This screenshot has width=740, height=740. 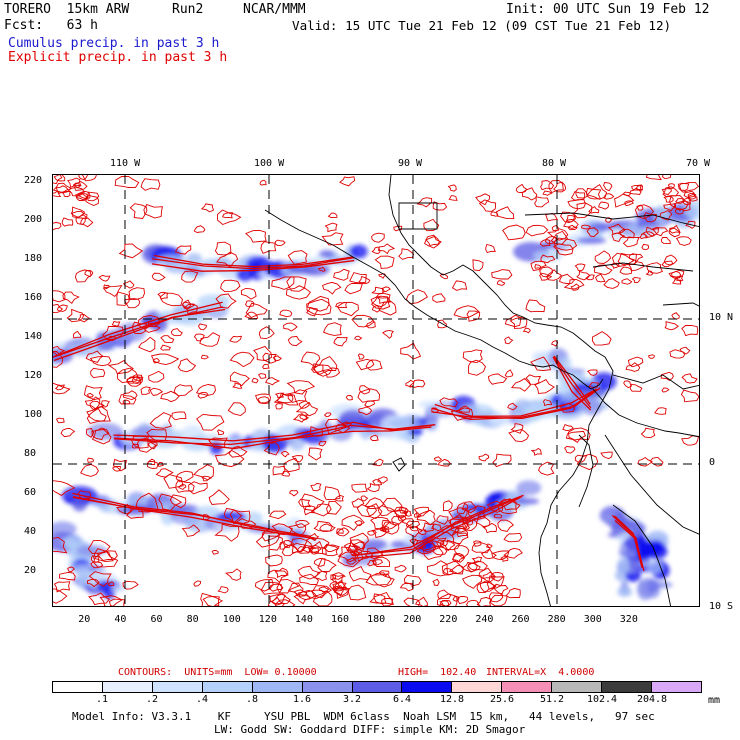 What do you see at coordinates (80, 504) in the screenshot?
I see `cumulus-cell` at bounding box center [80, 504].